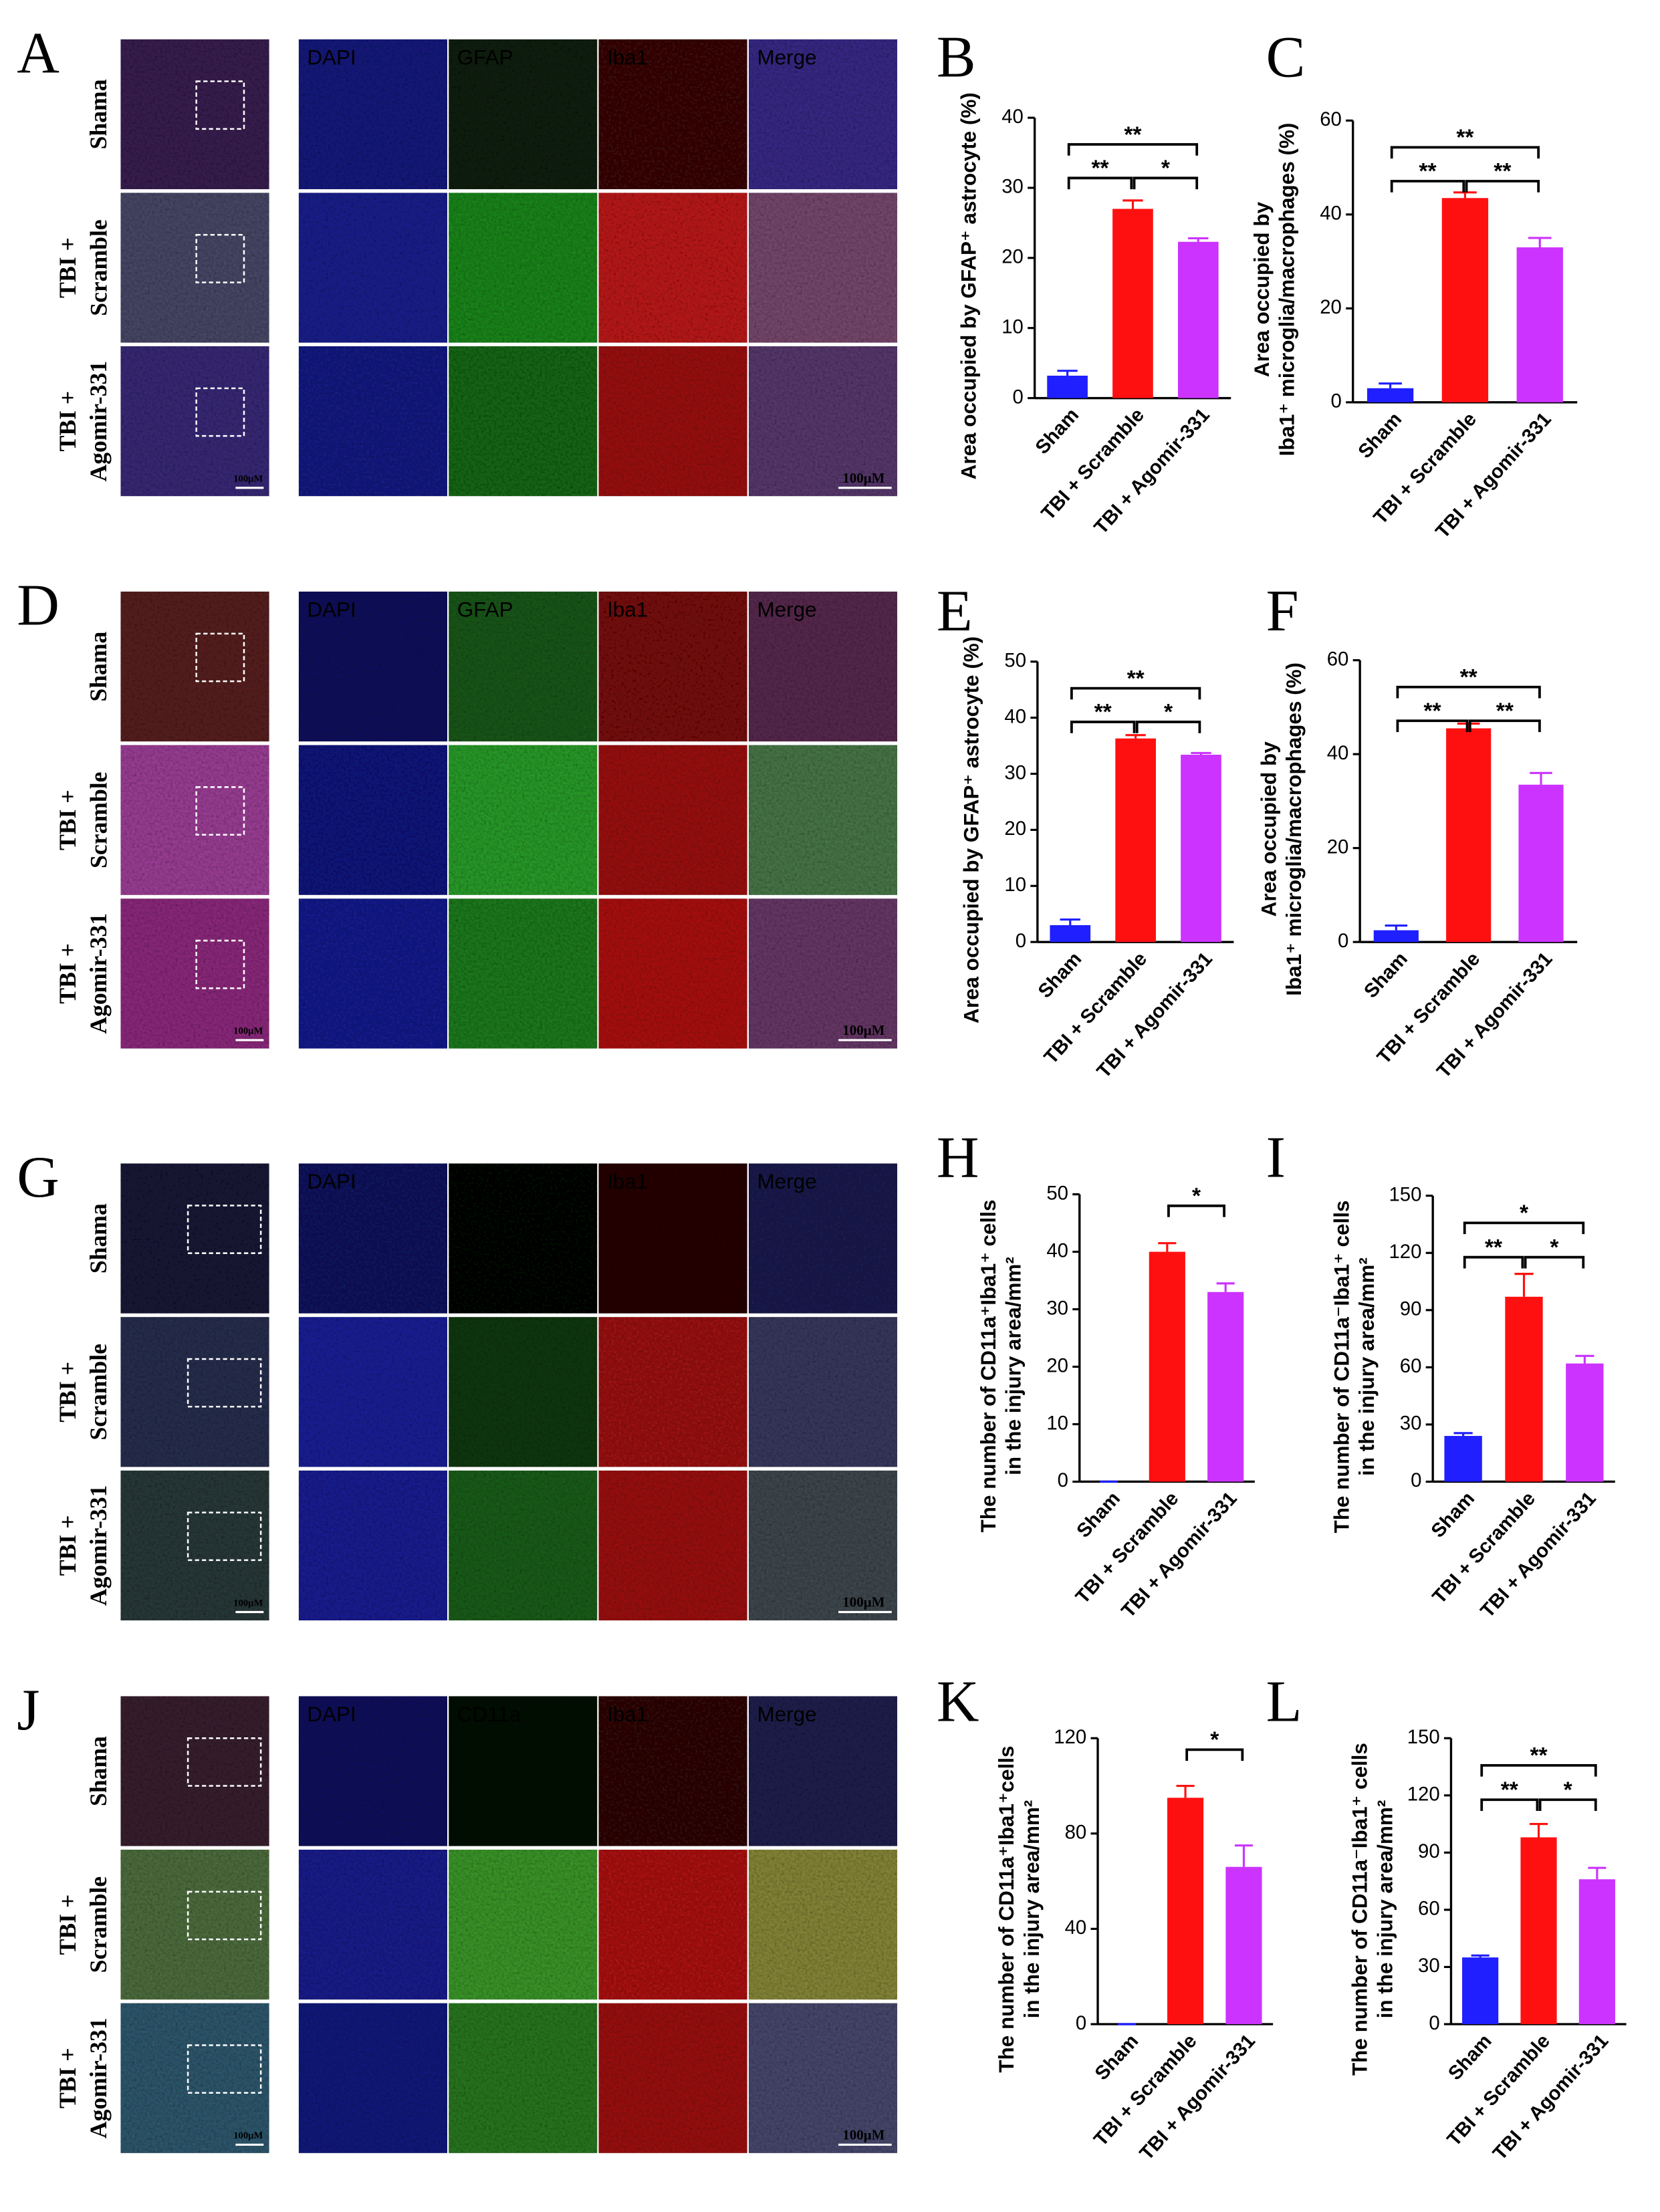 Image resolution: width=1660 pixels, height=2212 pixels. What do you see at coordinates (988, 1366) in the screenshot?
I see `y-axis-title: The number of CD11a⁺Iba1⁺ cells` at bounding box center [988, 1366].